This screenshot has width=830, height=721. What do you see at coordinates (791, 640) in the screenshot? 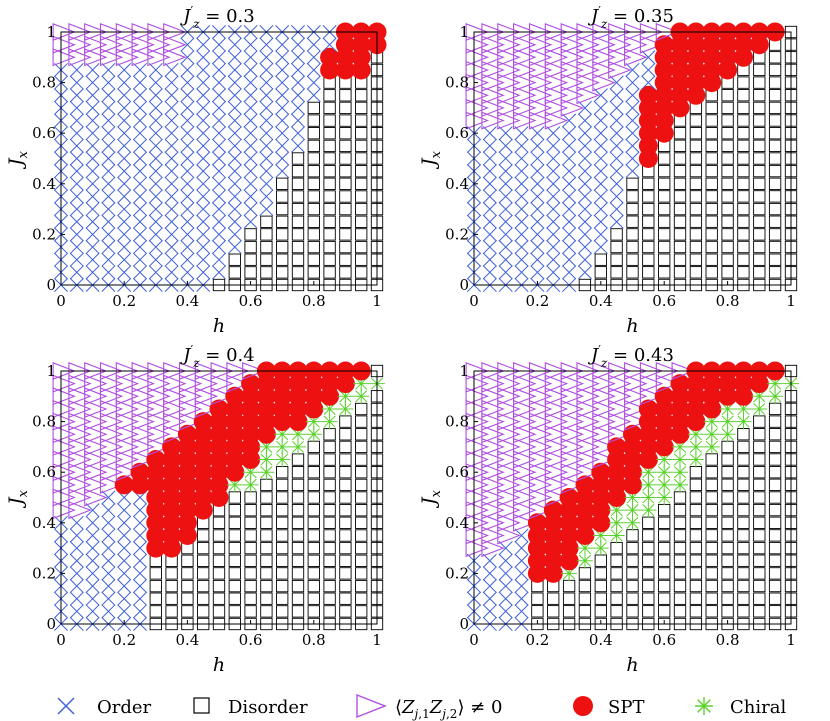
I see `x-tick-label: 1` at bounding box center [791, 640].